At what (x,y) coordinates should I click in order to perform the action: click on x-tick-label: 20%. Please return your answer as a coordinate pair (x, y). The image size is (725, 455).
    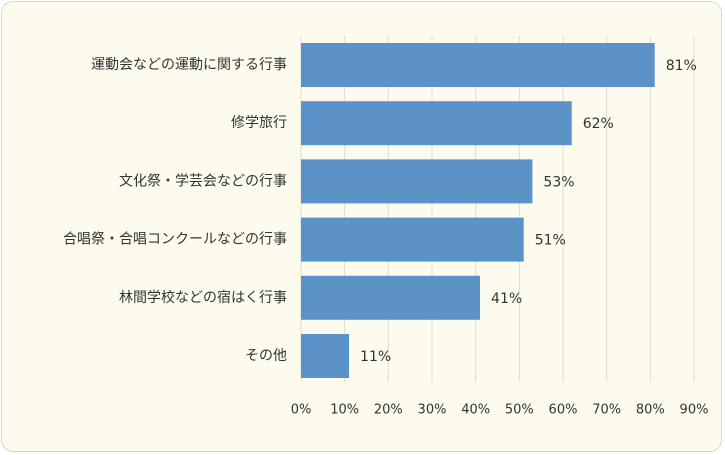
    Looking at the image, I should click on (388, 410).